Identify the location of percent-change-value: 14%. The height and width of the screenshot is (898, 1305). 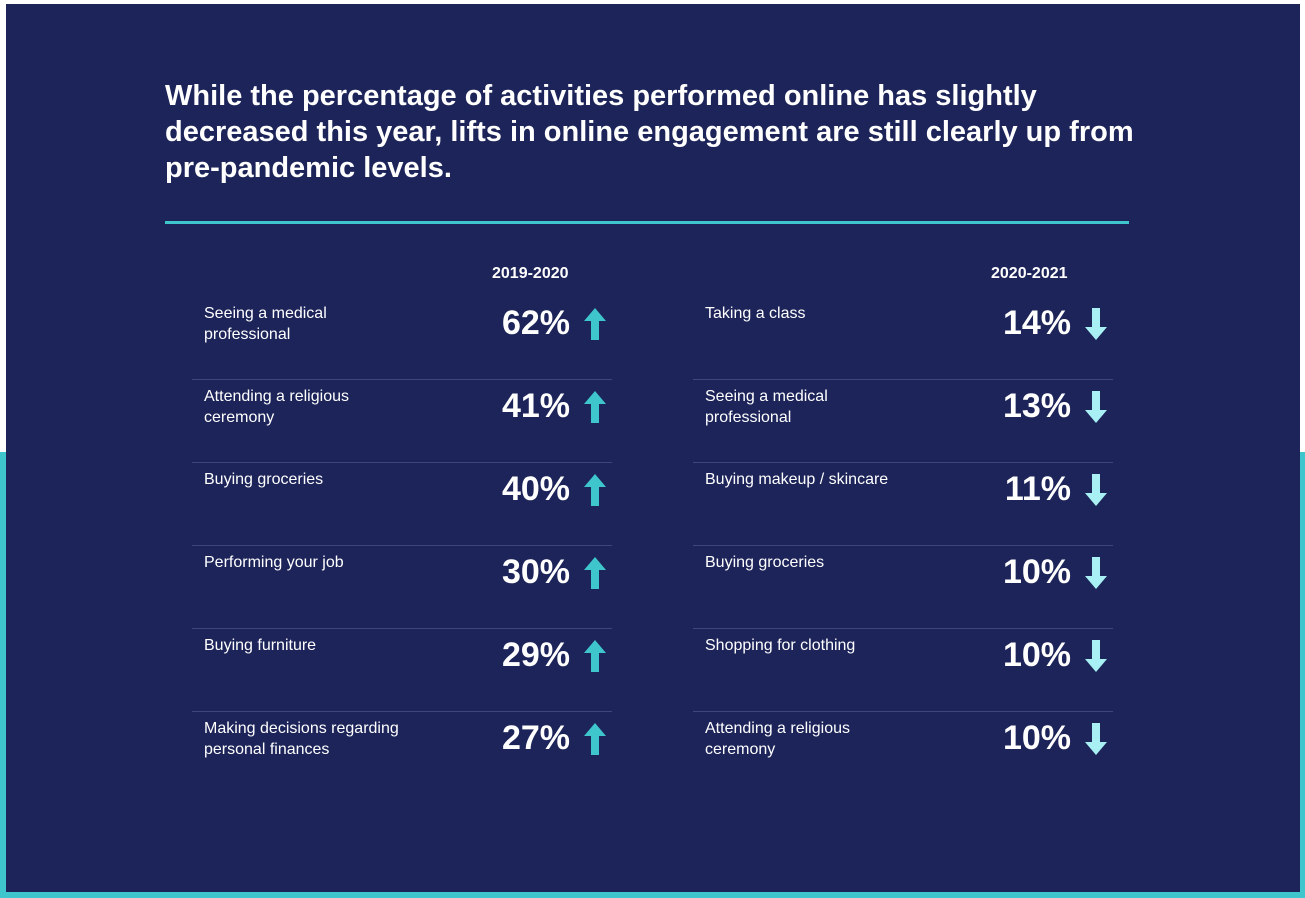
(1036, 323).